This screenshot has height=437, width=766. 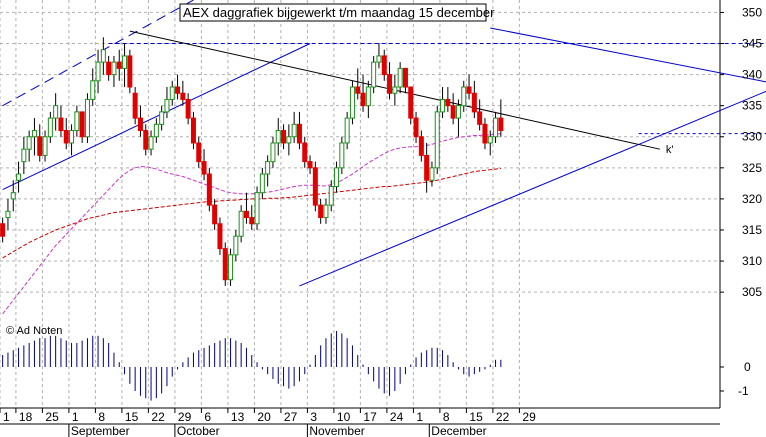 What do you see at coordinates (34, 331) in the screenshot?
I see `credit-label: © Ad Noten` at bounding box center [34, 331].